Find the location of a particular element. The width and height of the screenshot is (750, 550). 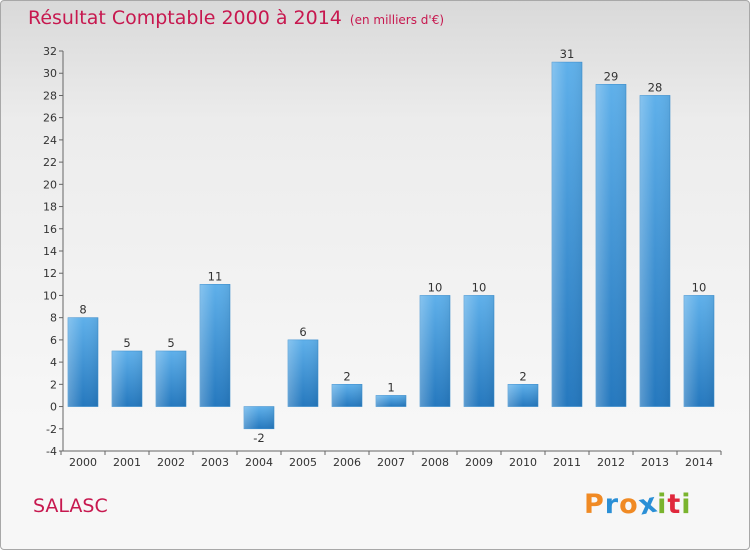

y-tick-label: 32 is located at coordinates (50, 51).